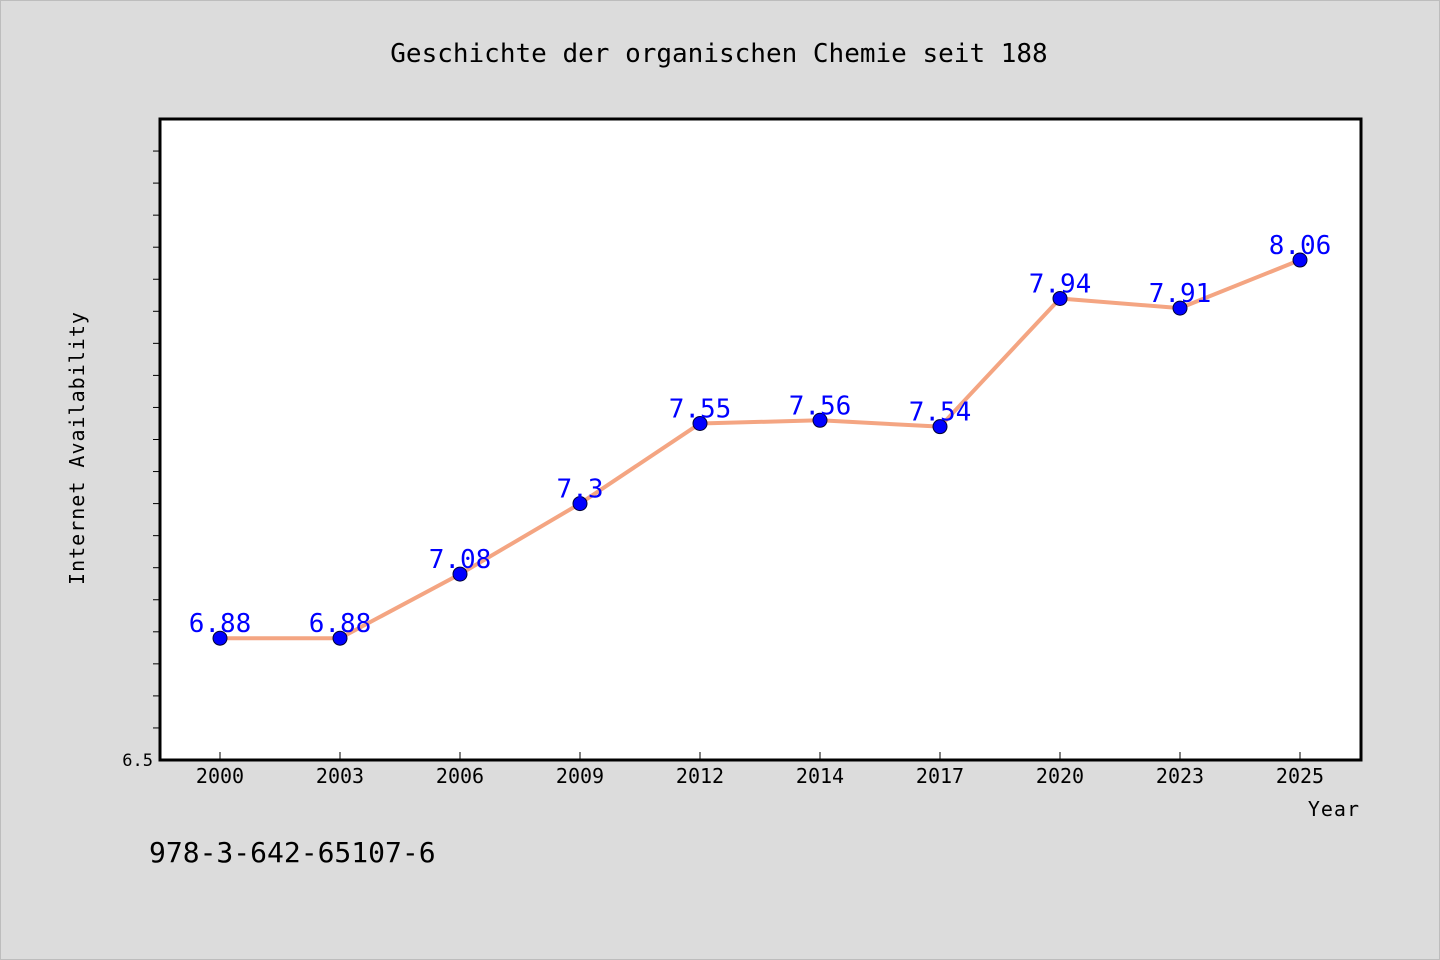  I want to click on x-axis-title: Year, so click(1334, 809).